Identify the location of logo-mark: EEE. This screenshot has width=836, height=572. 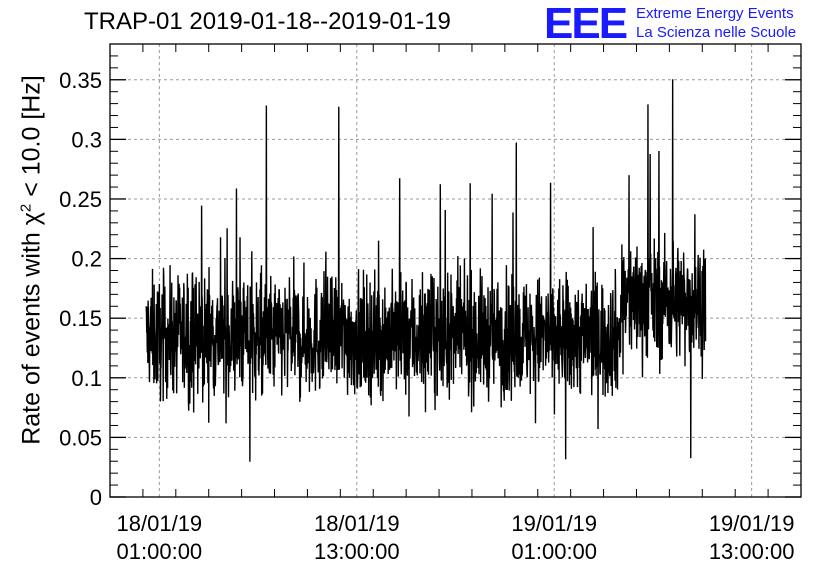
(586, 24).